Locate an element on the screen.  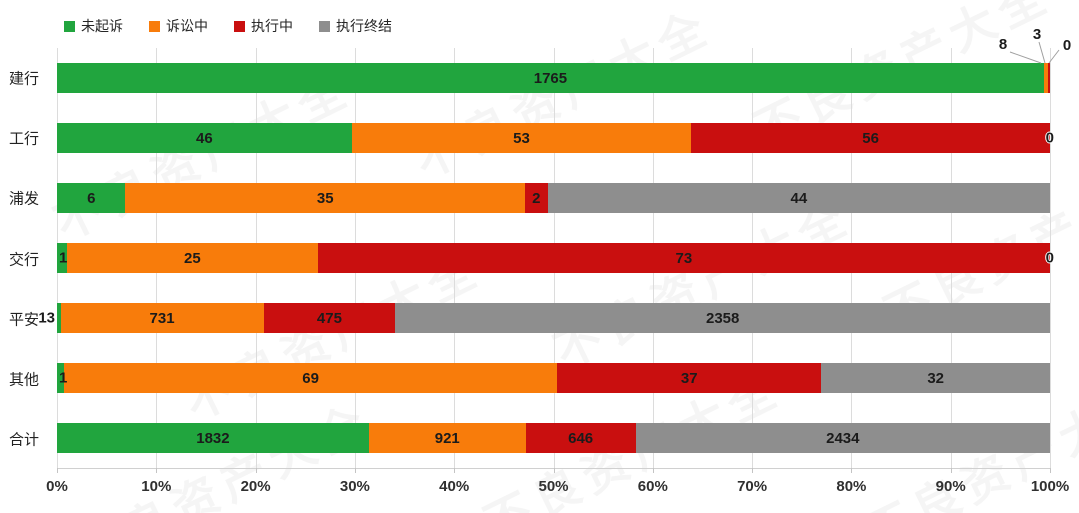
segment-label: 44 is located at coordinates (799, 198).